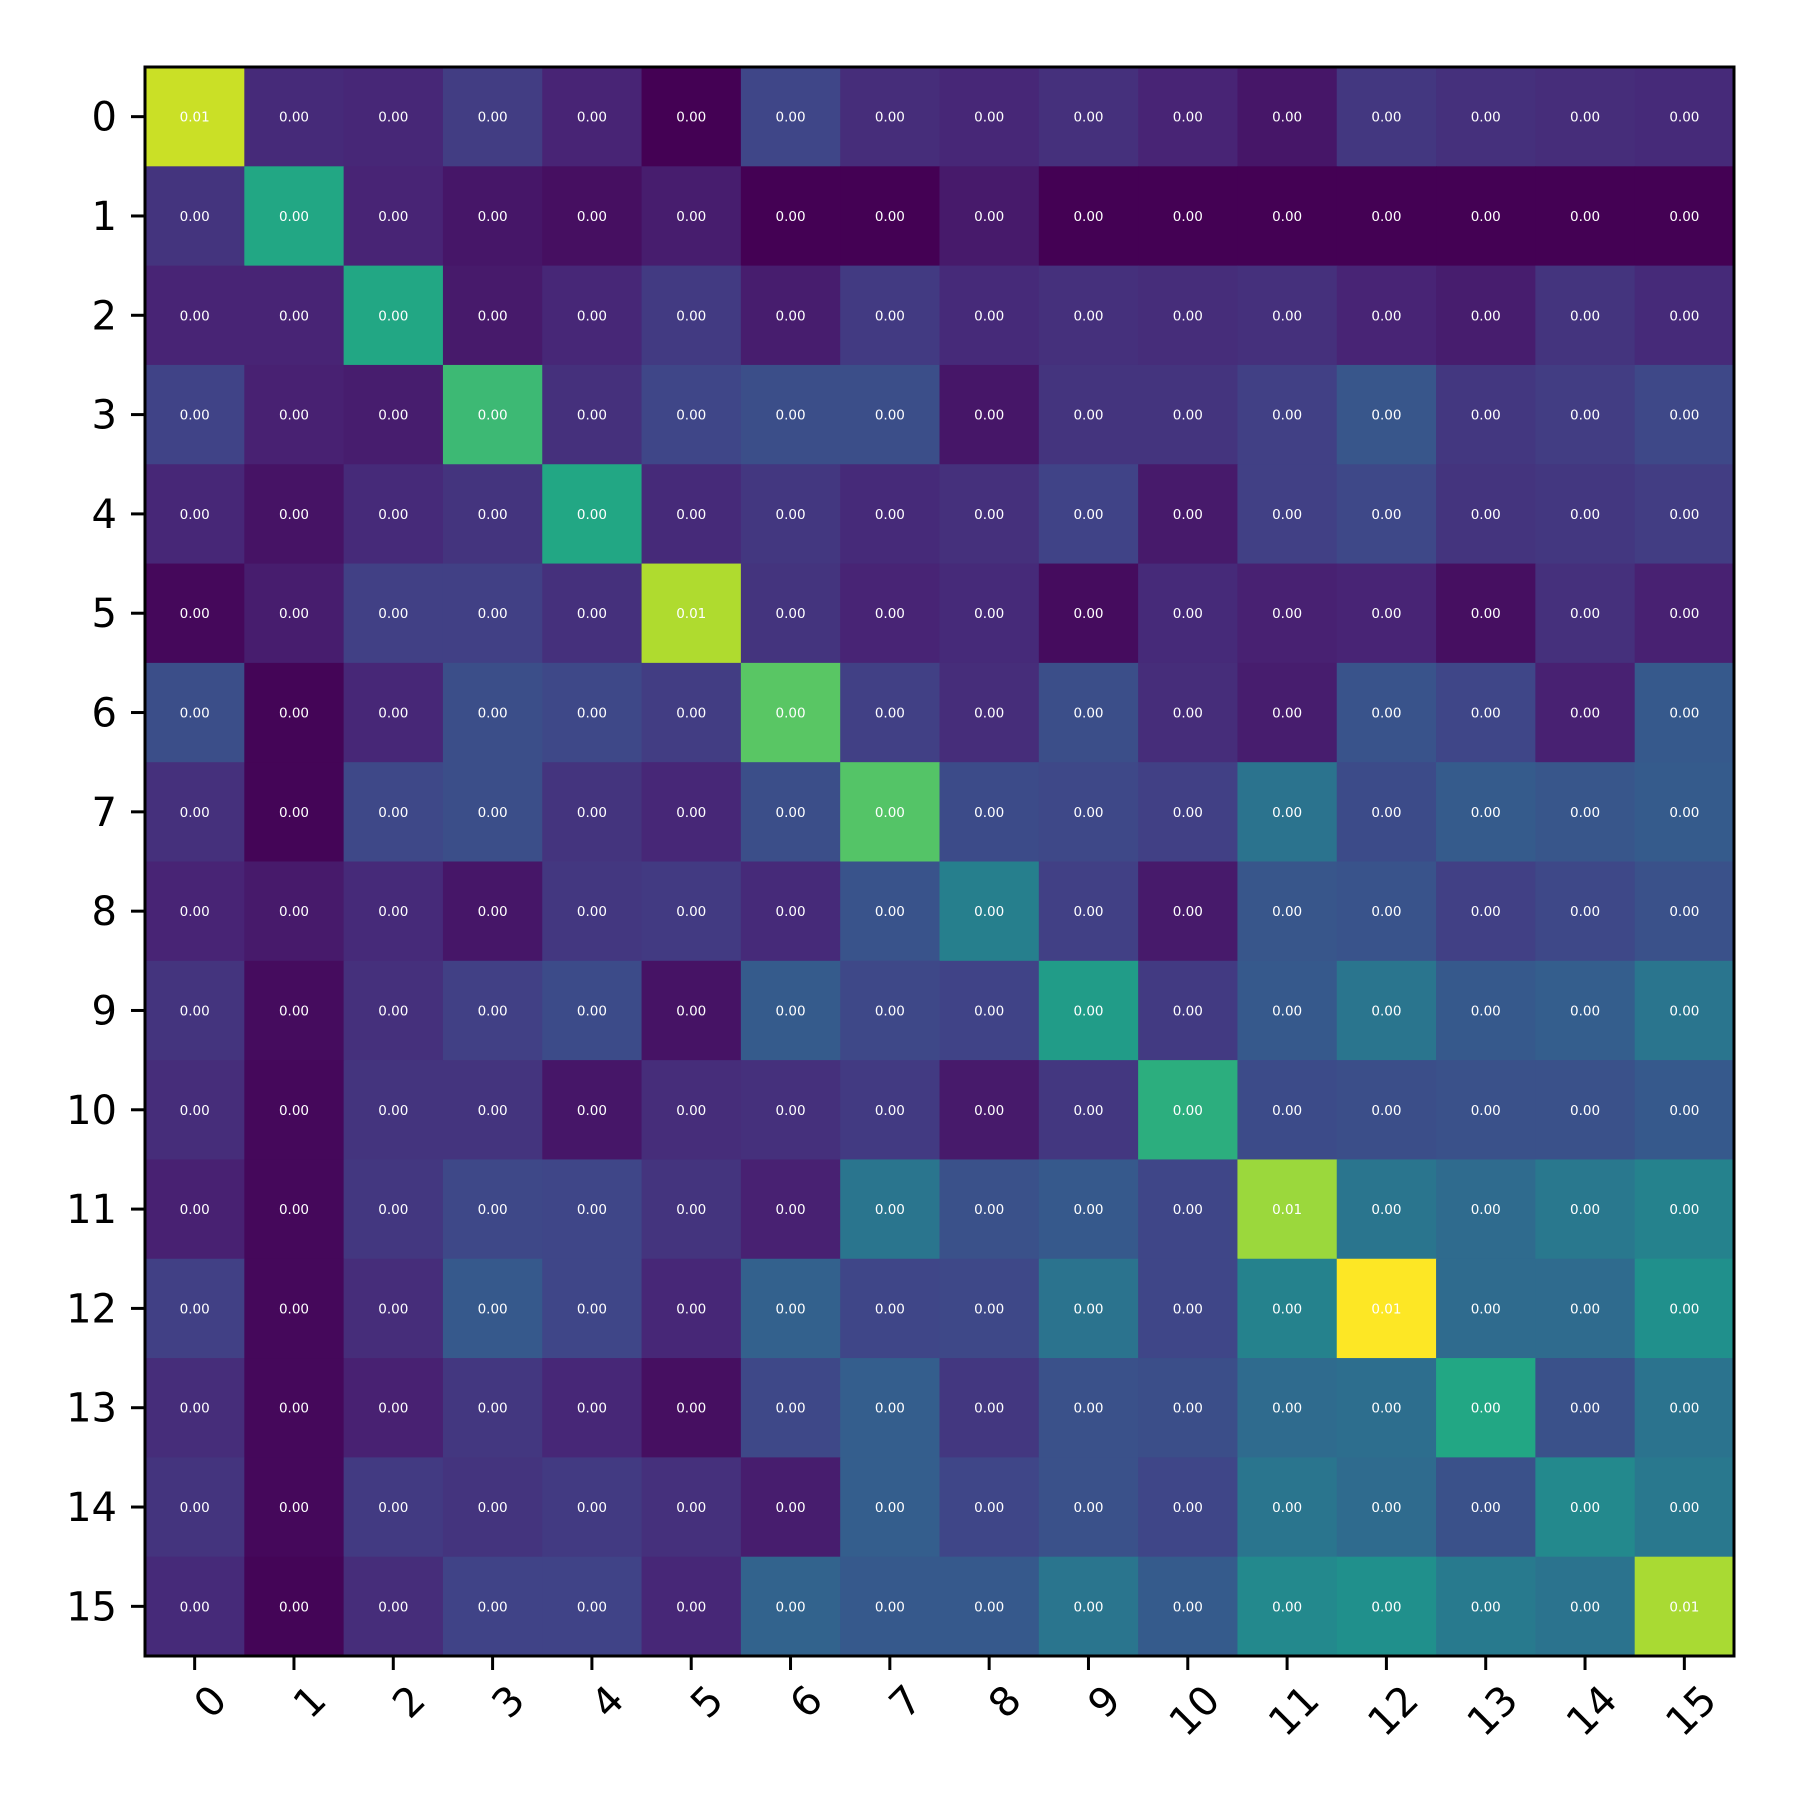 The height and width of the screenshot is (1800, 1800). I want to click on cell-value-label-3-7: 0.00, so click(890, 416).